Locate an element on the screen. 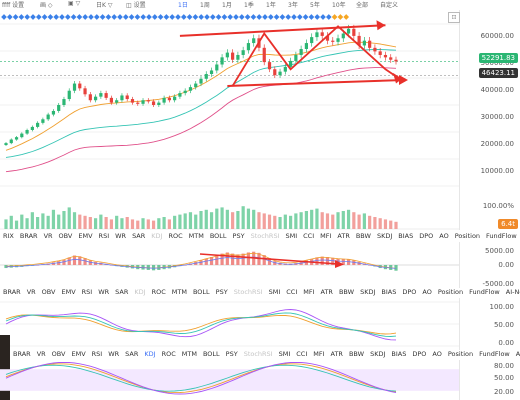  period-10y: 10年 is located at coordinates (339, 5).